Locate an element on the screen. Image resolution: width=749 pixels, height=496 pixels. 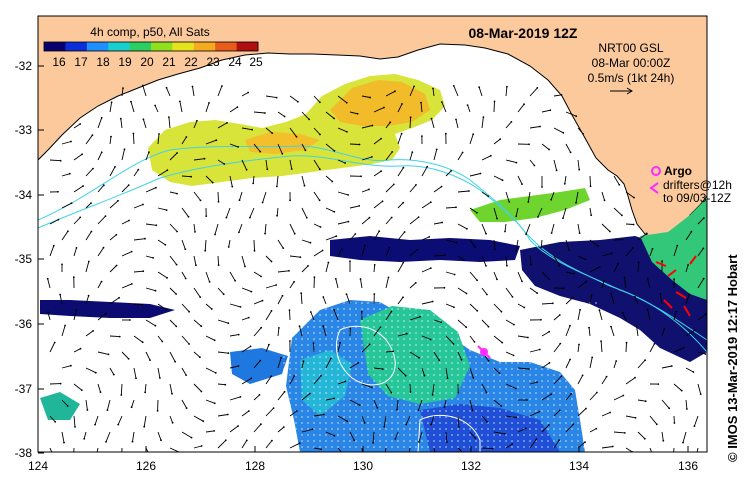
current-legend-arrow is located at coordinates (621, 91).